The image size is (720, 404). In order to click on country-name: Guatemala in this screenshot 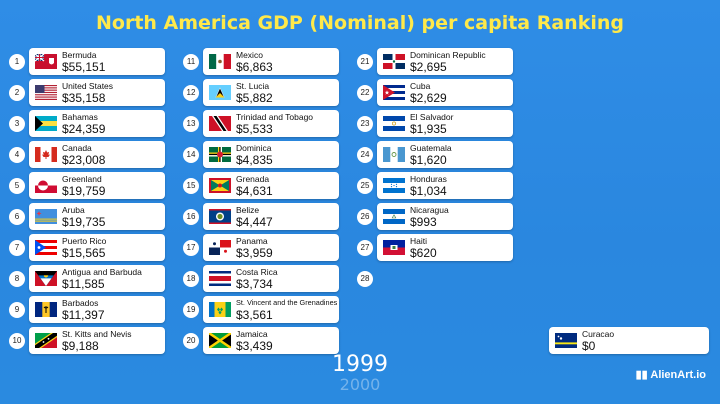, I will do `click(431, 148)`.